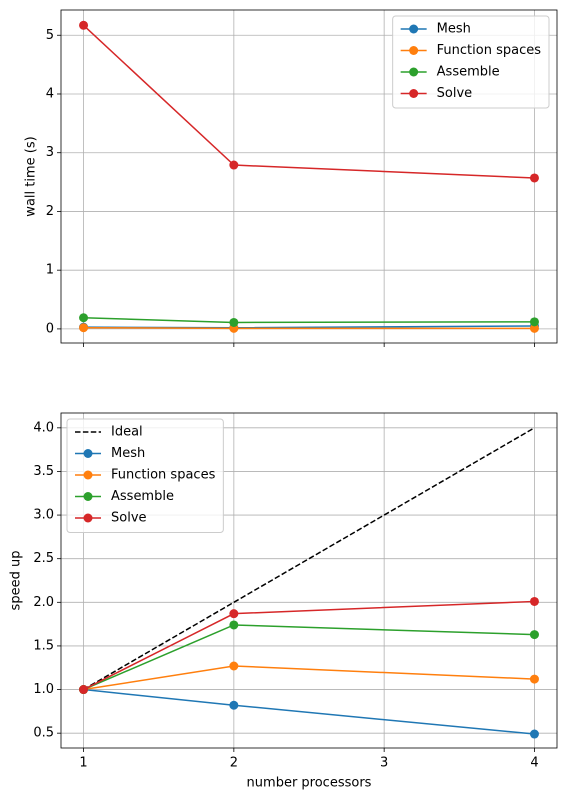 The height and width of the screenshot is (802, 567). I want to click on y-tick-label: 3.0, so click(43, 515).